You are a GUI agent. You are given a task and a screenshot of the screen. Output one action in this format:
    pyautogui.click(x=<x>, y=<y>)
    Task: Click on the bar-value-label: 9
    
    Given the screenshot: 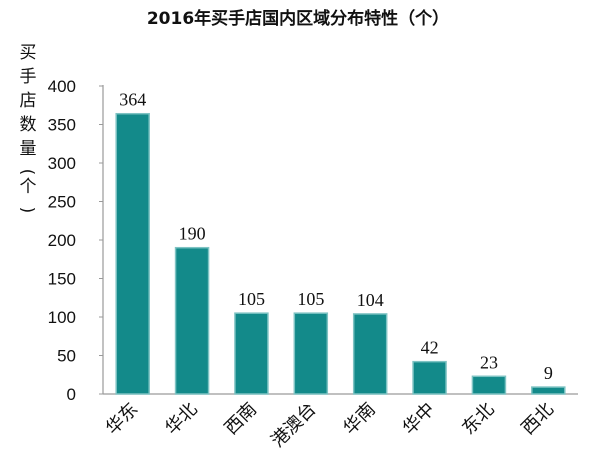 What is the action you would take?
    pyautogui.click(x=548, y=373)
    